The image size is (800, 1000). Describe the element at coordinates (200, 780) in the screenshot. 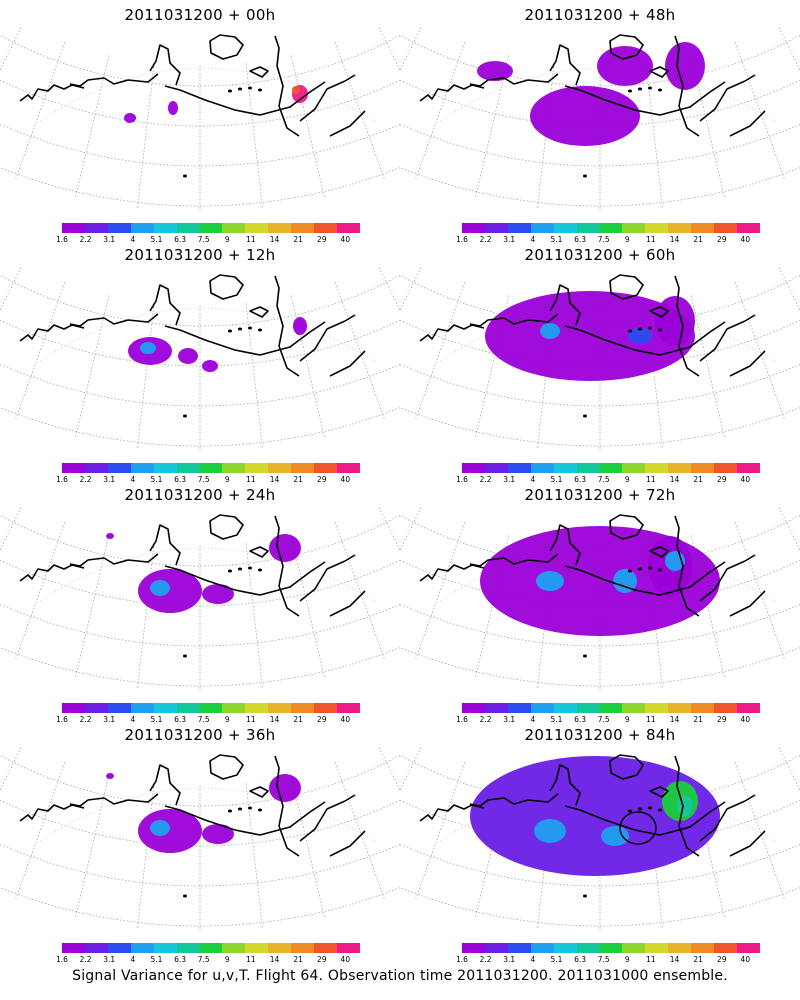

I see `latitude-gridline` at that location.